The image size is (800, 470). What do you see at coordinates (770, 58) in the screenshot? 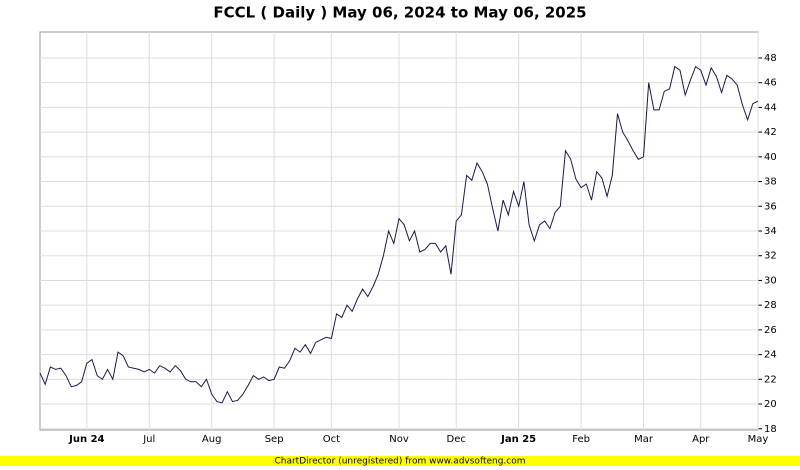
I see `y-tick-label: 48` at bounding box center [770, 58].